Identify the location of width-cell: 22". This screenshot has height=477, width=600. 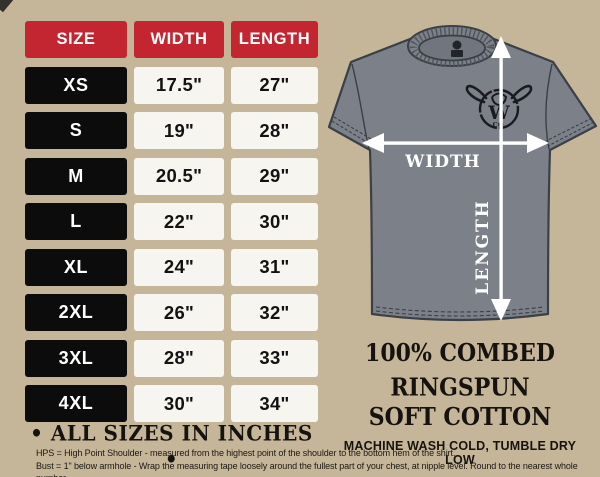
(179, 221).